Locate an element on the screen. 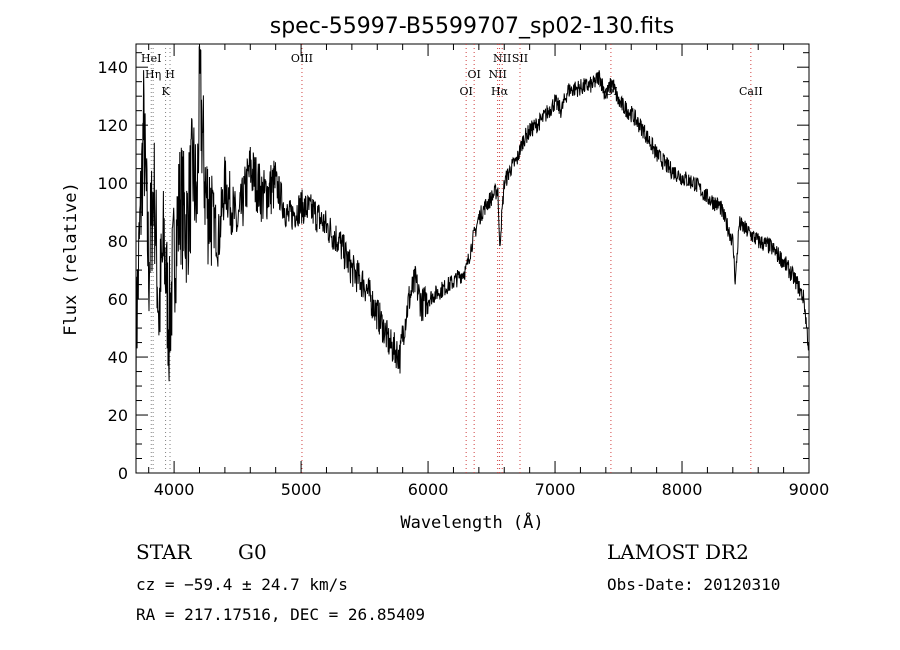  survey-label: LAMOST DR2 is located at coordinates (678, 552).